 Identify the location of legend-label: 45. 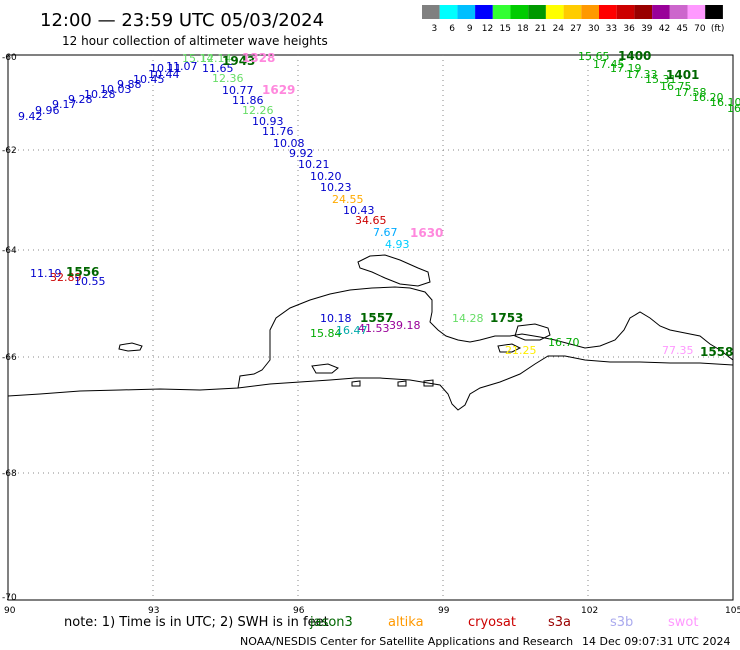
(681, 29).